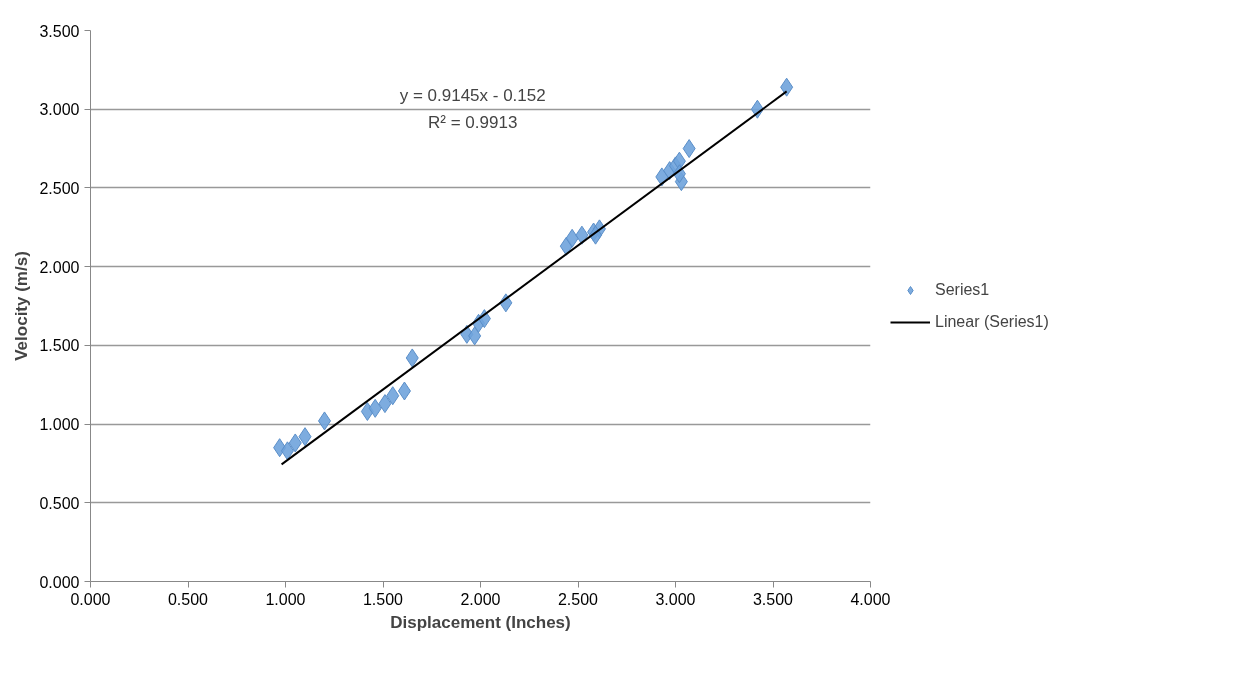  I want to click on legend-label: Linear (Series1), so click(992, 321).